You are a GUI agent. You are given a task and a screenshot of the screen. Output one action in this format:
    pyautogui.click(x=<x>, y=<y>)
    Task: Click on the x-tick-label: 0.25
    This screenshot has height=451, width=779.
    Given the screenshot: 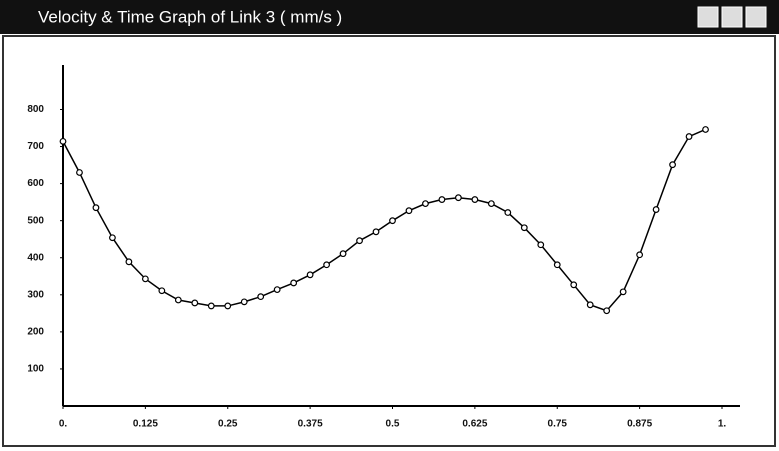 What is the action you would take?
    pyautogui.click(x=228, y=424)
    